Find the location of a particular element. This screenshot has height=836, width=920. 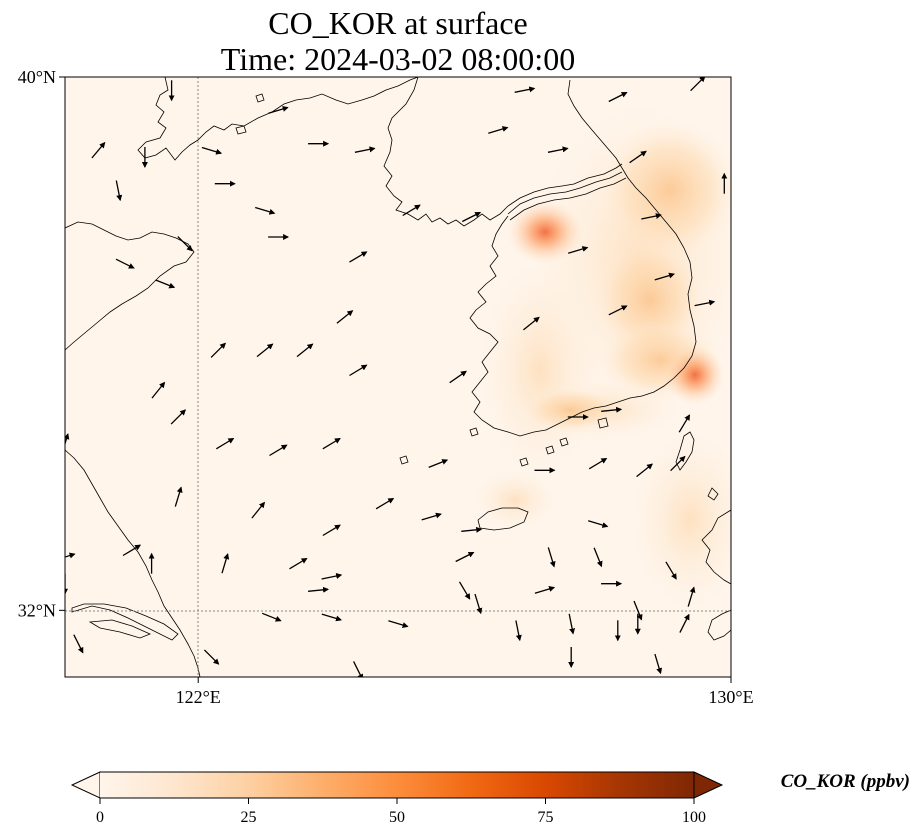

lon-tick-label: 130°E is located at coordinates (730, 697).